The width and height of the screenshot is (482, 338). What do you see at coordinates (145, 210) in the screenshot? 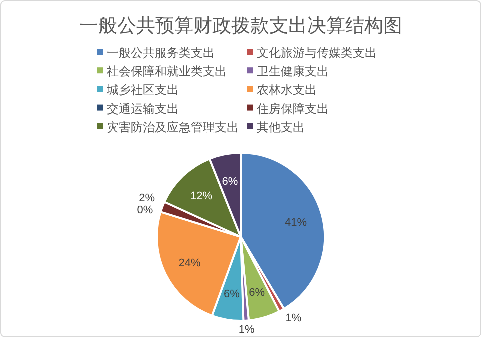
I see `text: 0%` at bounding box center [145, 210].